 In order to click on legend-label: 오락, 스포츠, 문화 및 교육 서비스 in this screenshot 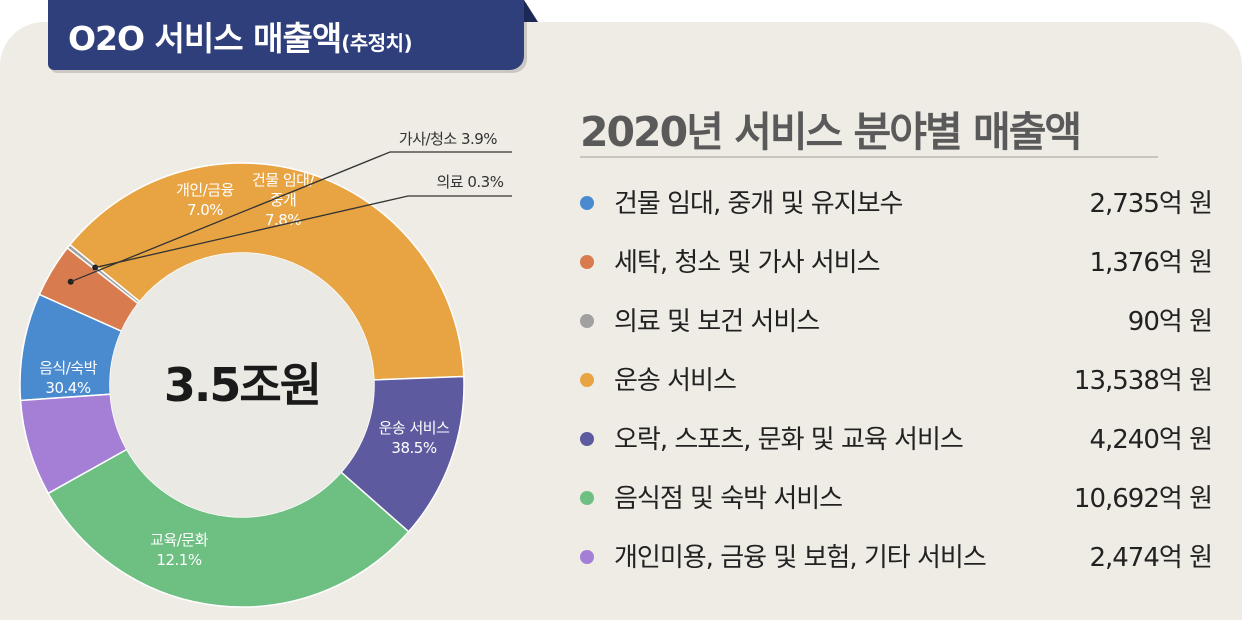, I will do `click(789, 440)`.